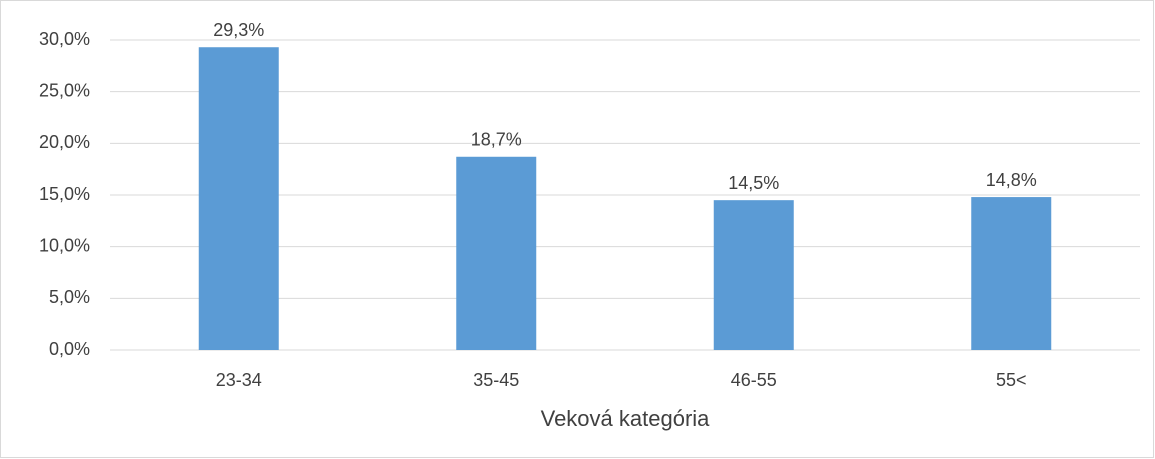 This screenshot has height=459, width=1155. I want to click on x-tick-label: 55<, so click(1011, 380).